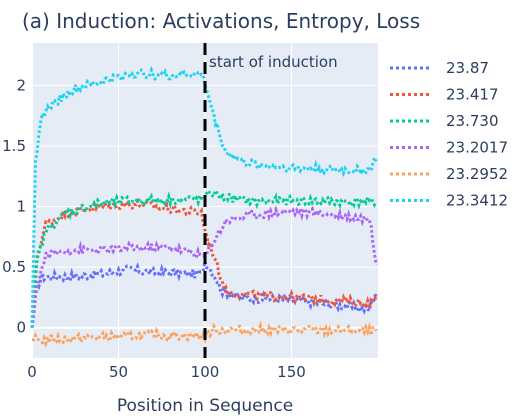 This screenshot has width=532, height=416. Describe the element at coordinates (118, 372) in the screenshot. I see `x-tick-label: 50` at that location.